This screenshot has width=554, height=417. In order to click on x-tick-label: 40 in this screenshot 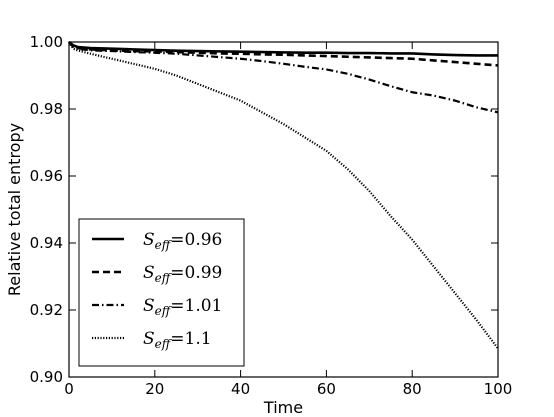, I will do `click(240, 389)`.